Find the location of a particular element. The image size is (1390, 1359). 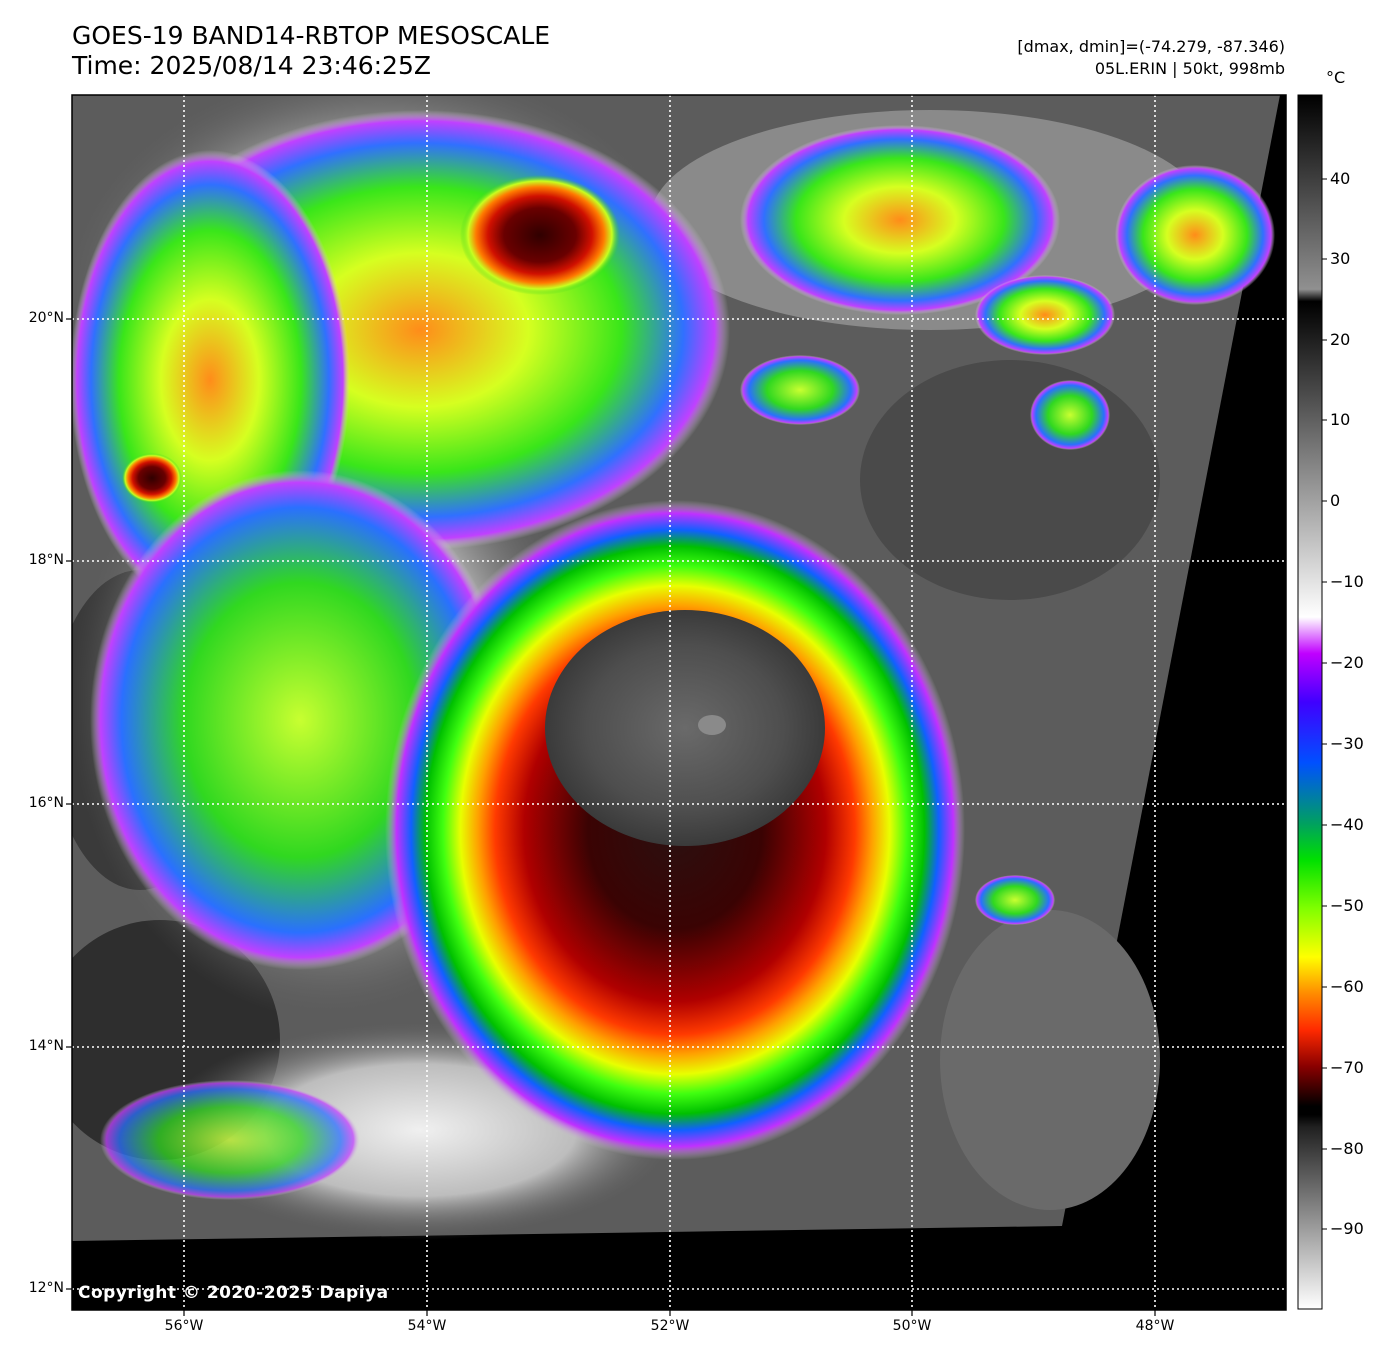

colorbar-tick-label: 40 is located at coordinates (1340, 178).